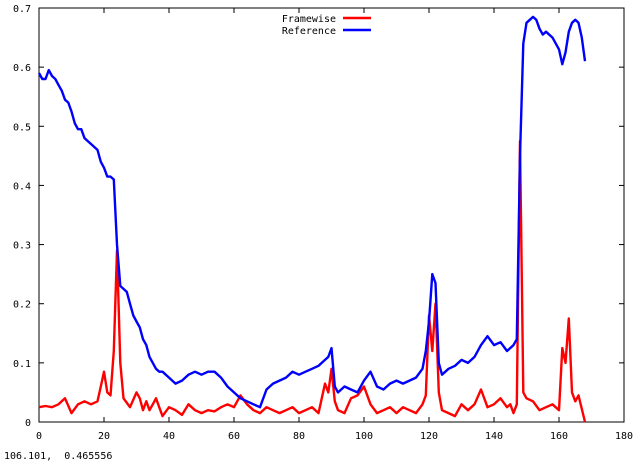  What do you see at coordinates (22, 186) in the screenshot?
I see `y-tick-label: 0.4` at bounding box center [22, 186].